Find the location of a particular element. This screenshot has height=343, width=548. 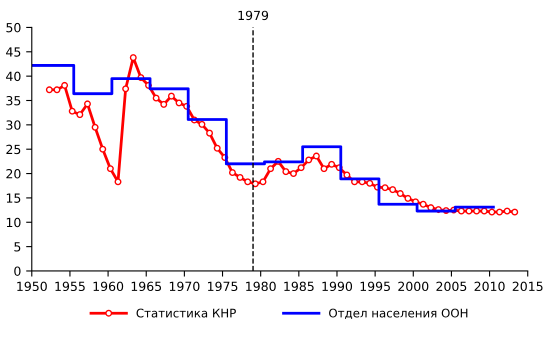

y-tick-label: 0 is located at coordinates (17, 271).